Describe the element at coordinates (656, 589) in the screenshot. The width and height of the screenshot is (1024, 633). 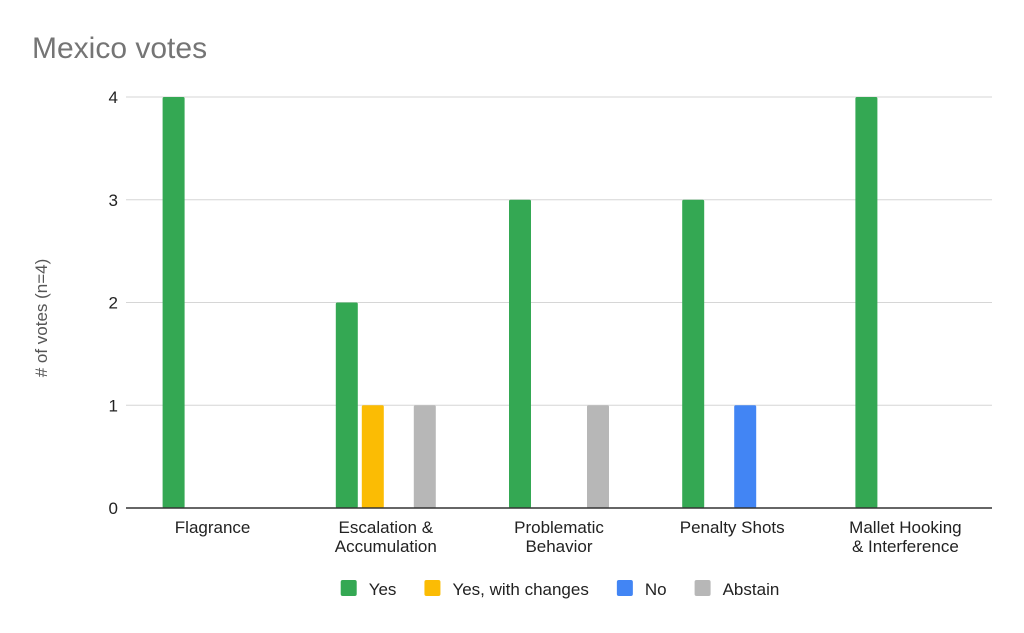
I see `legend-label: No` at that location.